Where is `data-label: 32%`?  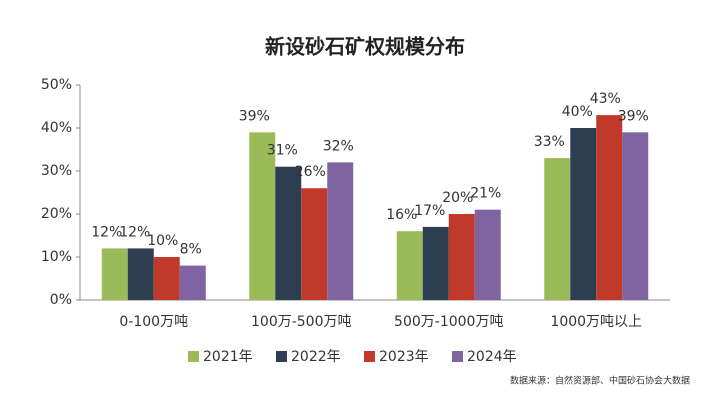 data-label: 32% is located at coordinates (338, 146).